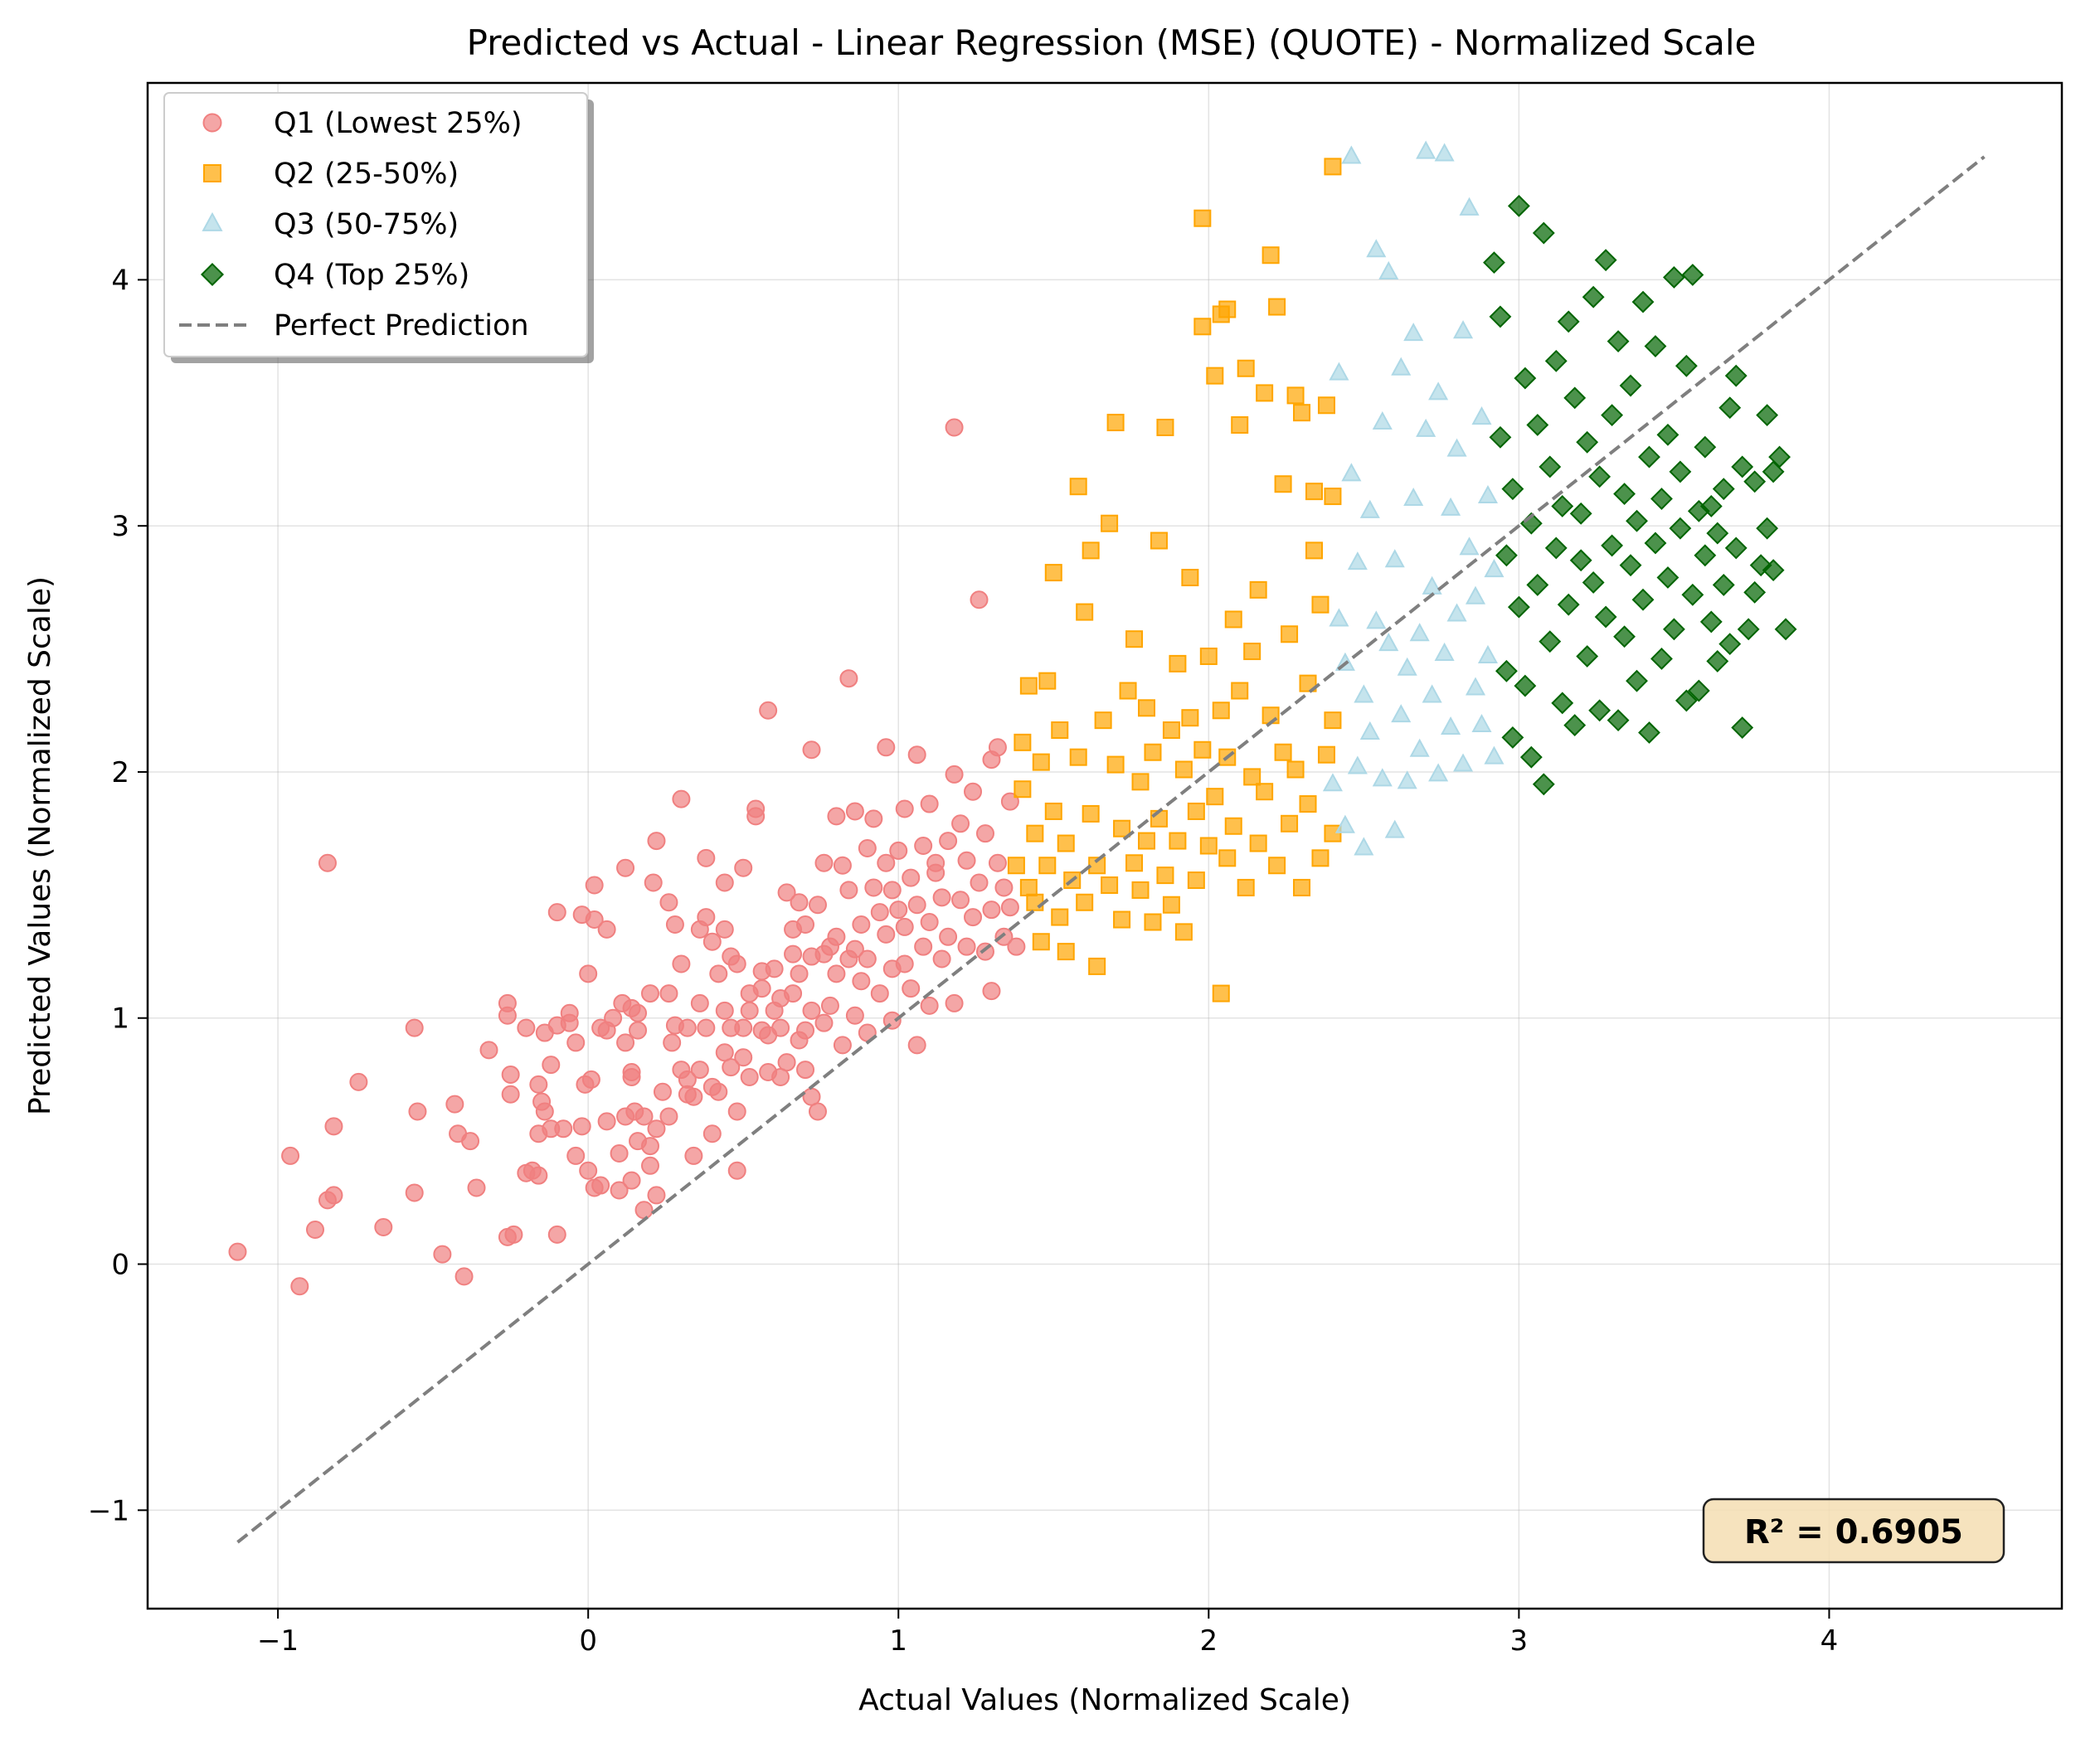 The image size is (2100, 1738). What do you see at coordinates (212, 221) in the screenshot?
I see `legend-marker-triangle` at bounding box center [212, 221].